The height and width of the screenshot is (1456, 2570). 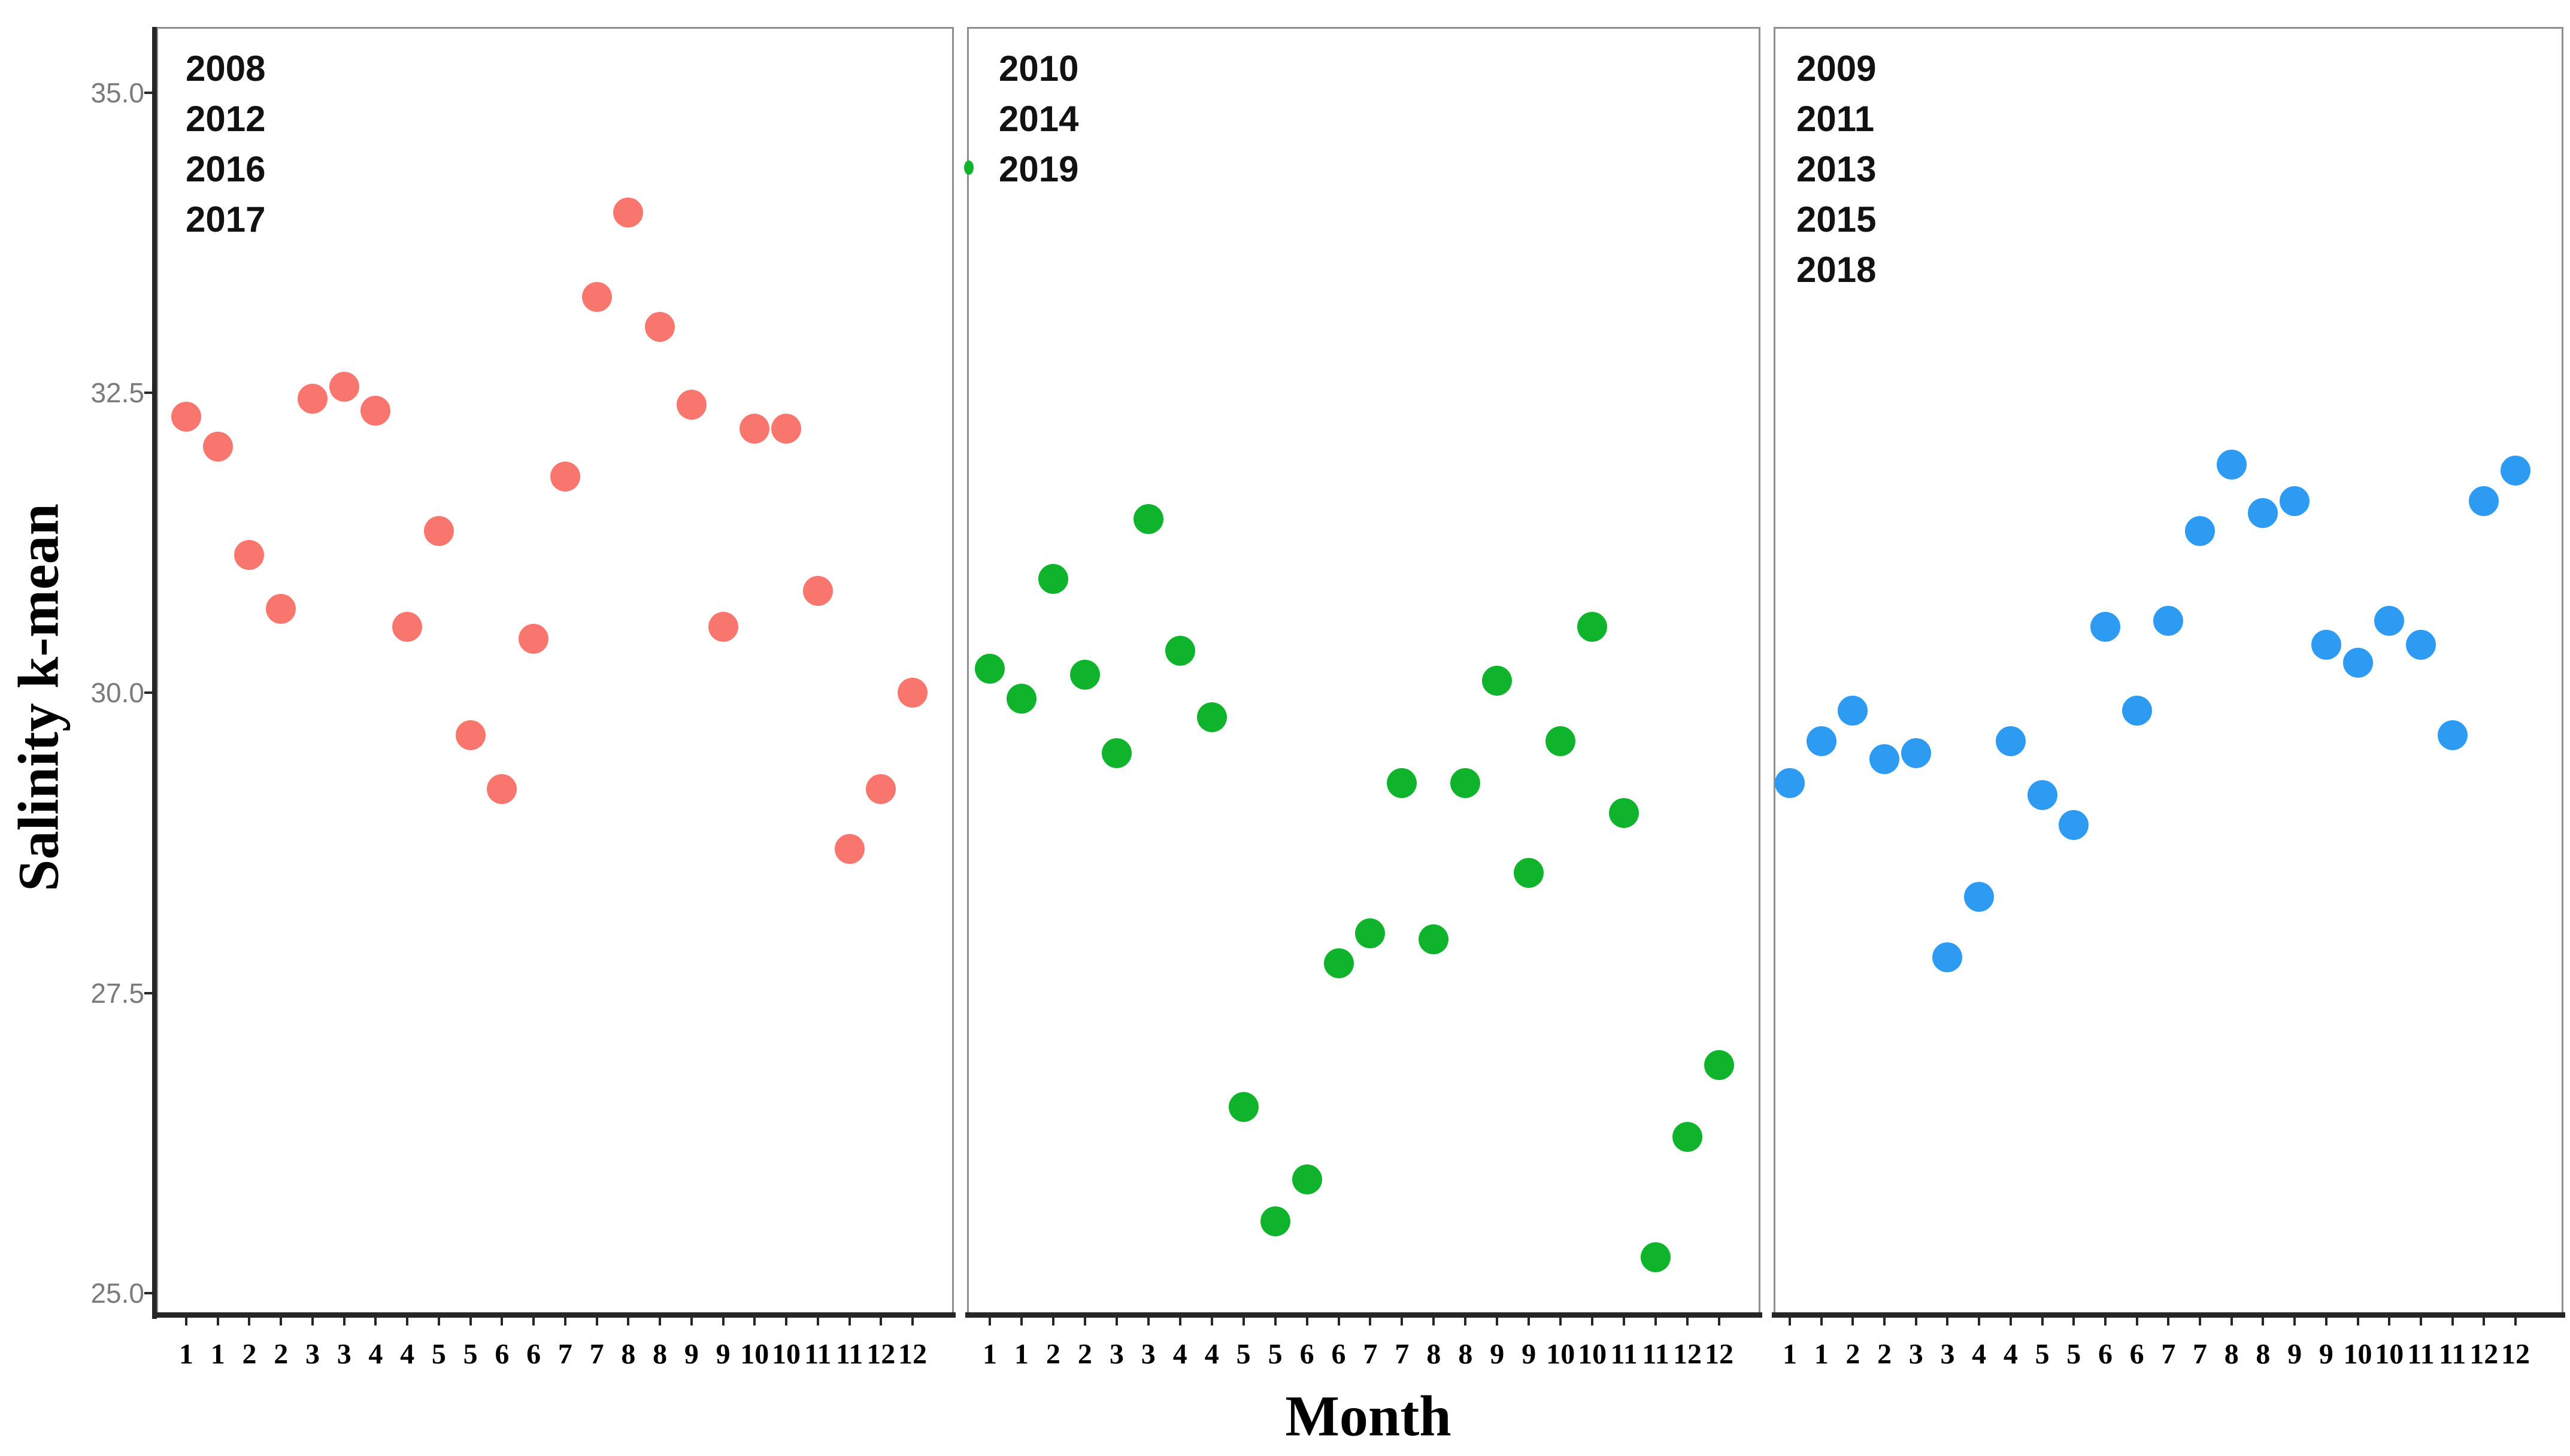 What do you see at coordinates (117, 93) in the screenshot?
I see `y-tick-label: 35.0` at bounding box center [117, 93].